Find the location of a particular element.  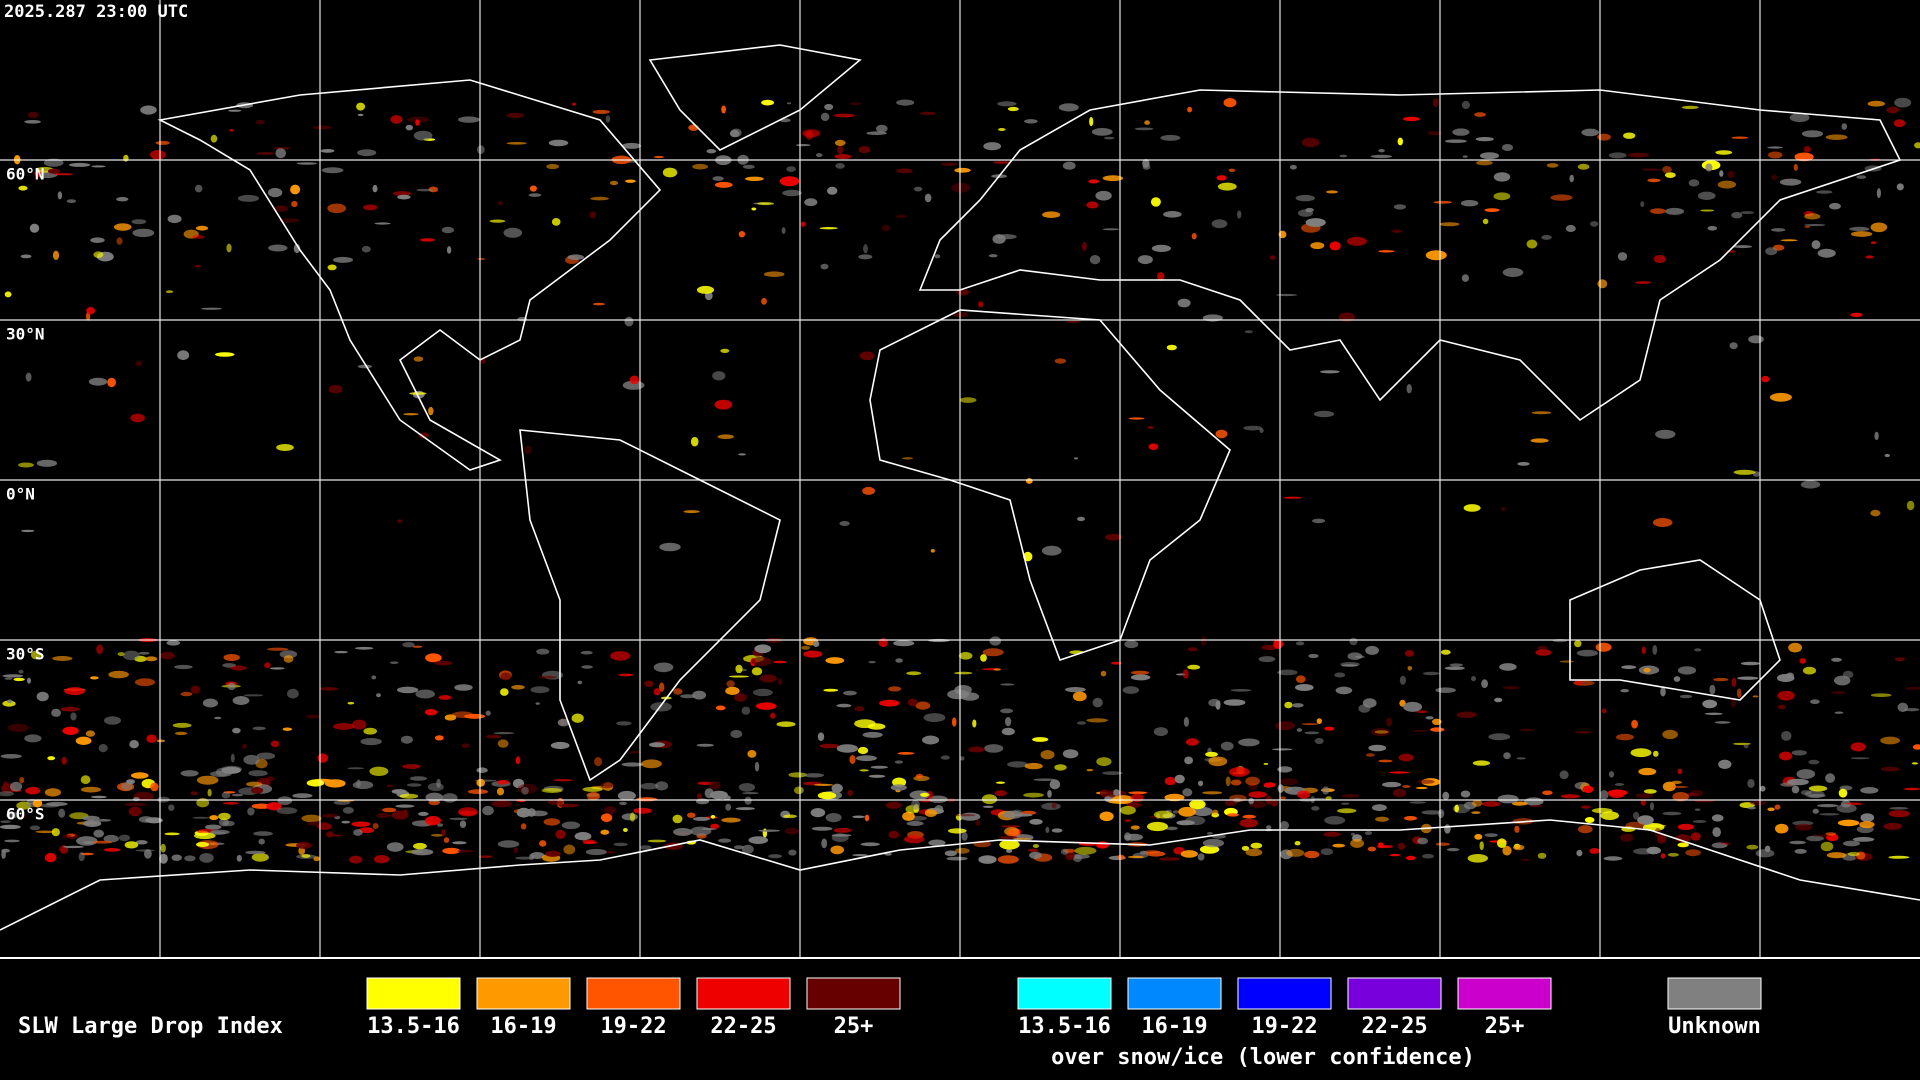

latitude-label: 0°N is located at coordinates (20, 494).